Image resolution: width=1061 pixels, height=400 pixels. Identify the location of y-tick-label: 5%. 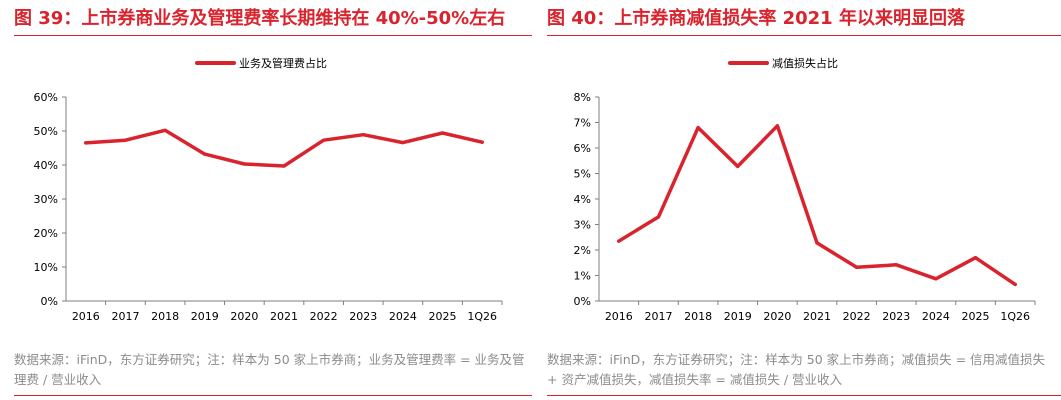
(582, 174).